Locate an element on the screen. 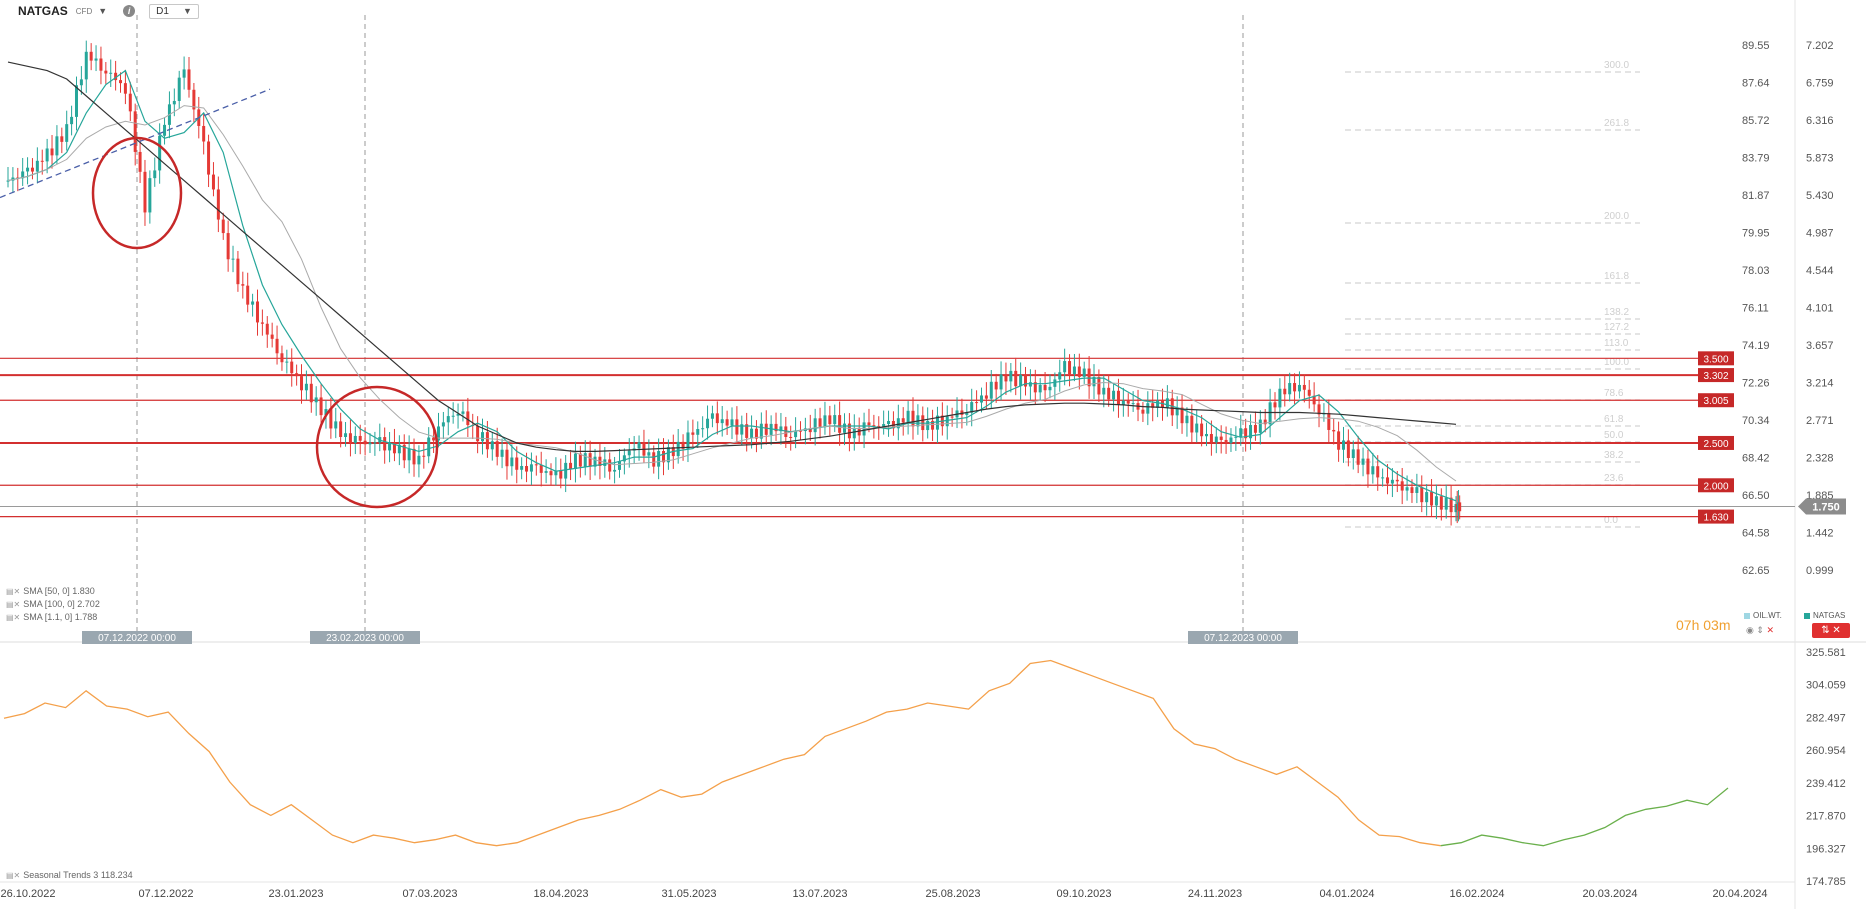  eye-icon: ◉ is located at coordinates (1750, 630).